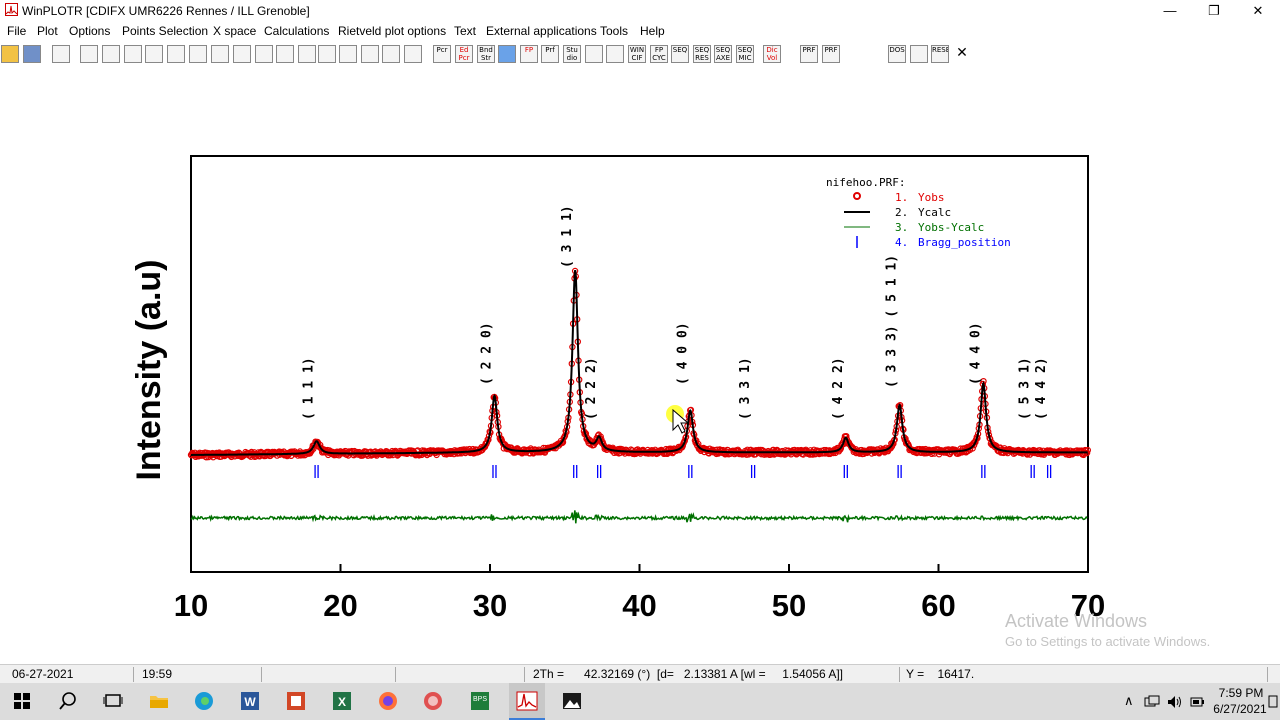 The height and width of the screenshot is (720, 1280). What do you see at coordinates (865, 182) in the screenshot?
I see `legend-file-label: nifehoo.PRF:` at bounding box center [865, 182].